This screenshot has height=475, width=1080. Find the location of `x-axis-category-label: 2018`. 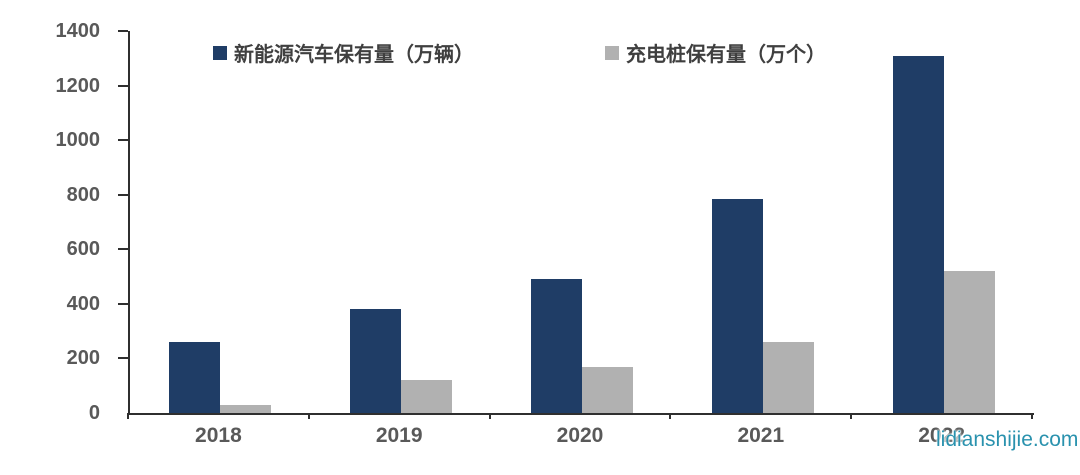

x-axis-category-label: 2018 is located at coordinates (218, 435).